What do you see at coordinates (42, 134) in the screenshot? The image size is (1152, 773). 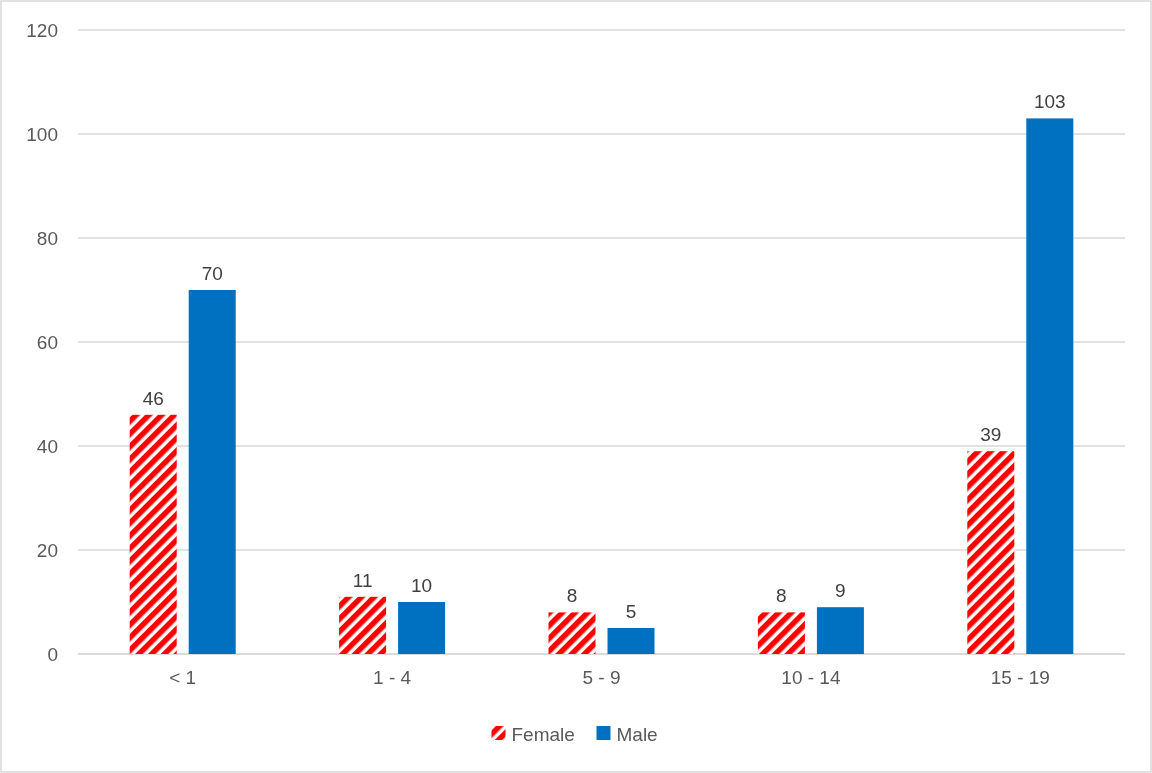 I see `y-tick-label: 100` at bounding box center [42, 134].